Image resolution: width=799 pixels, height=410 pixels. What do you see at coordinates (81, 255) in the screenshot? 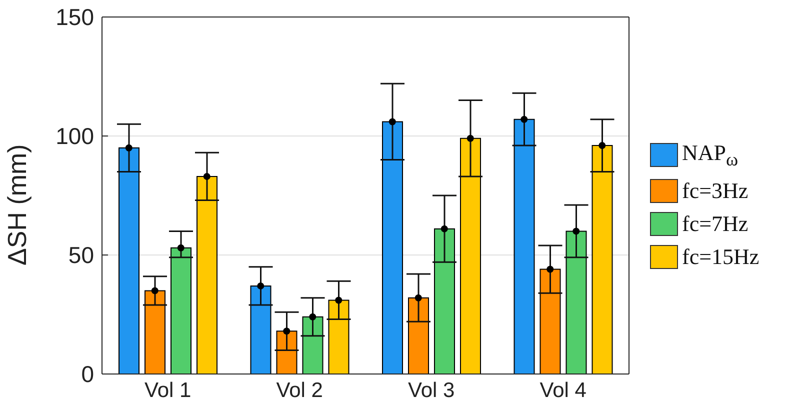
I see `y-tick-label: 50` at bounding box center [81, 255].